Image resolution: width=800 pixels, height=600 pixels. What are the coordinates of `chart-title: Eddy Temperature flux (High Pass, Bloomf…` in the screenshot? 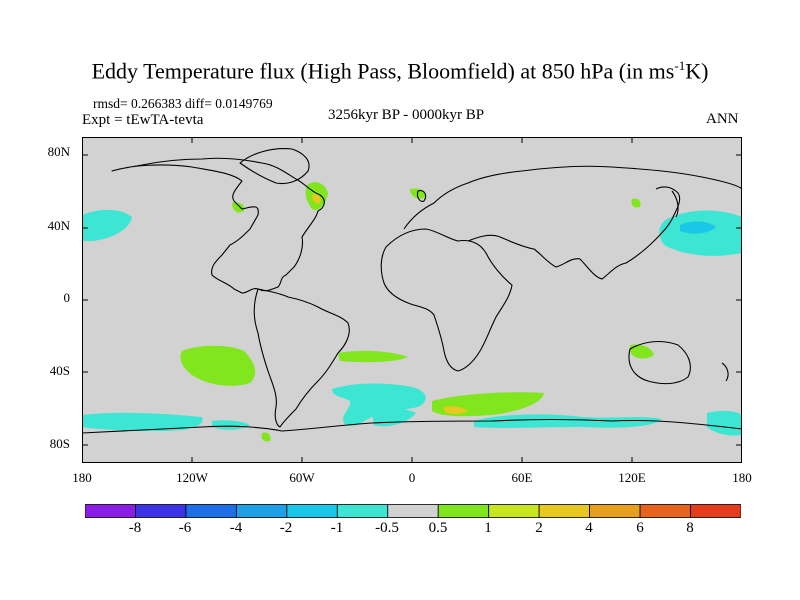 It's located at (400, 71).